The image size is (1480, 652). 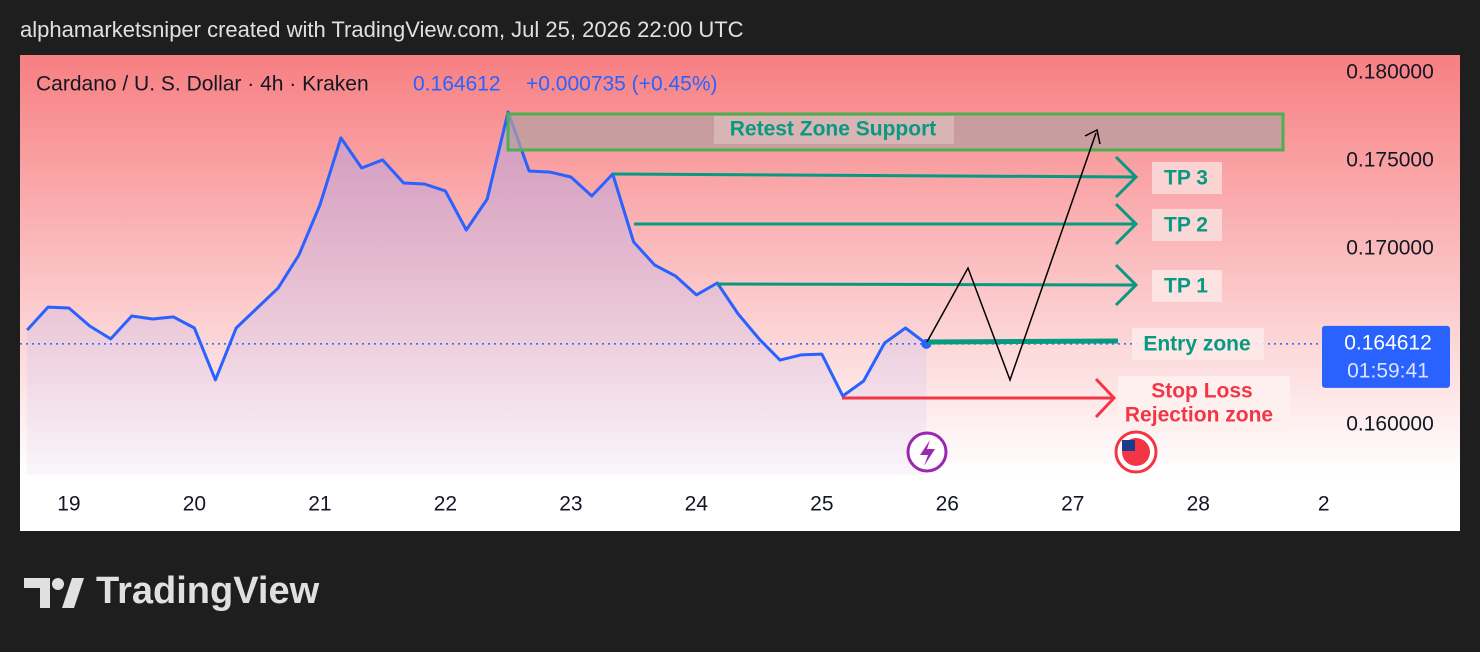 I want to click on last-price: 0.164612, so click(x=457, y=84).